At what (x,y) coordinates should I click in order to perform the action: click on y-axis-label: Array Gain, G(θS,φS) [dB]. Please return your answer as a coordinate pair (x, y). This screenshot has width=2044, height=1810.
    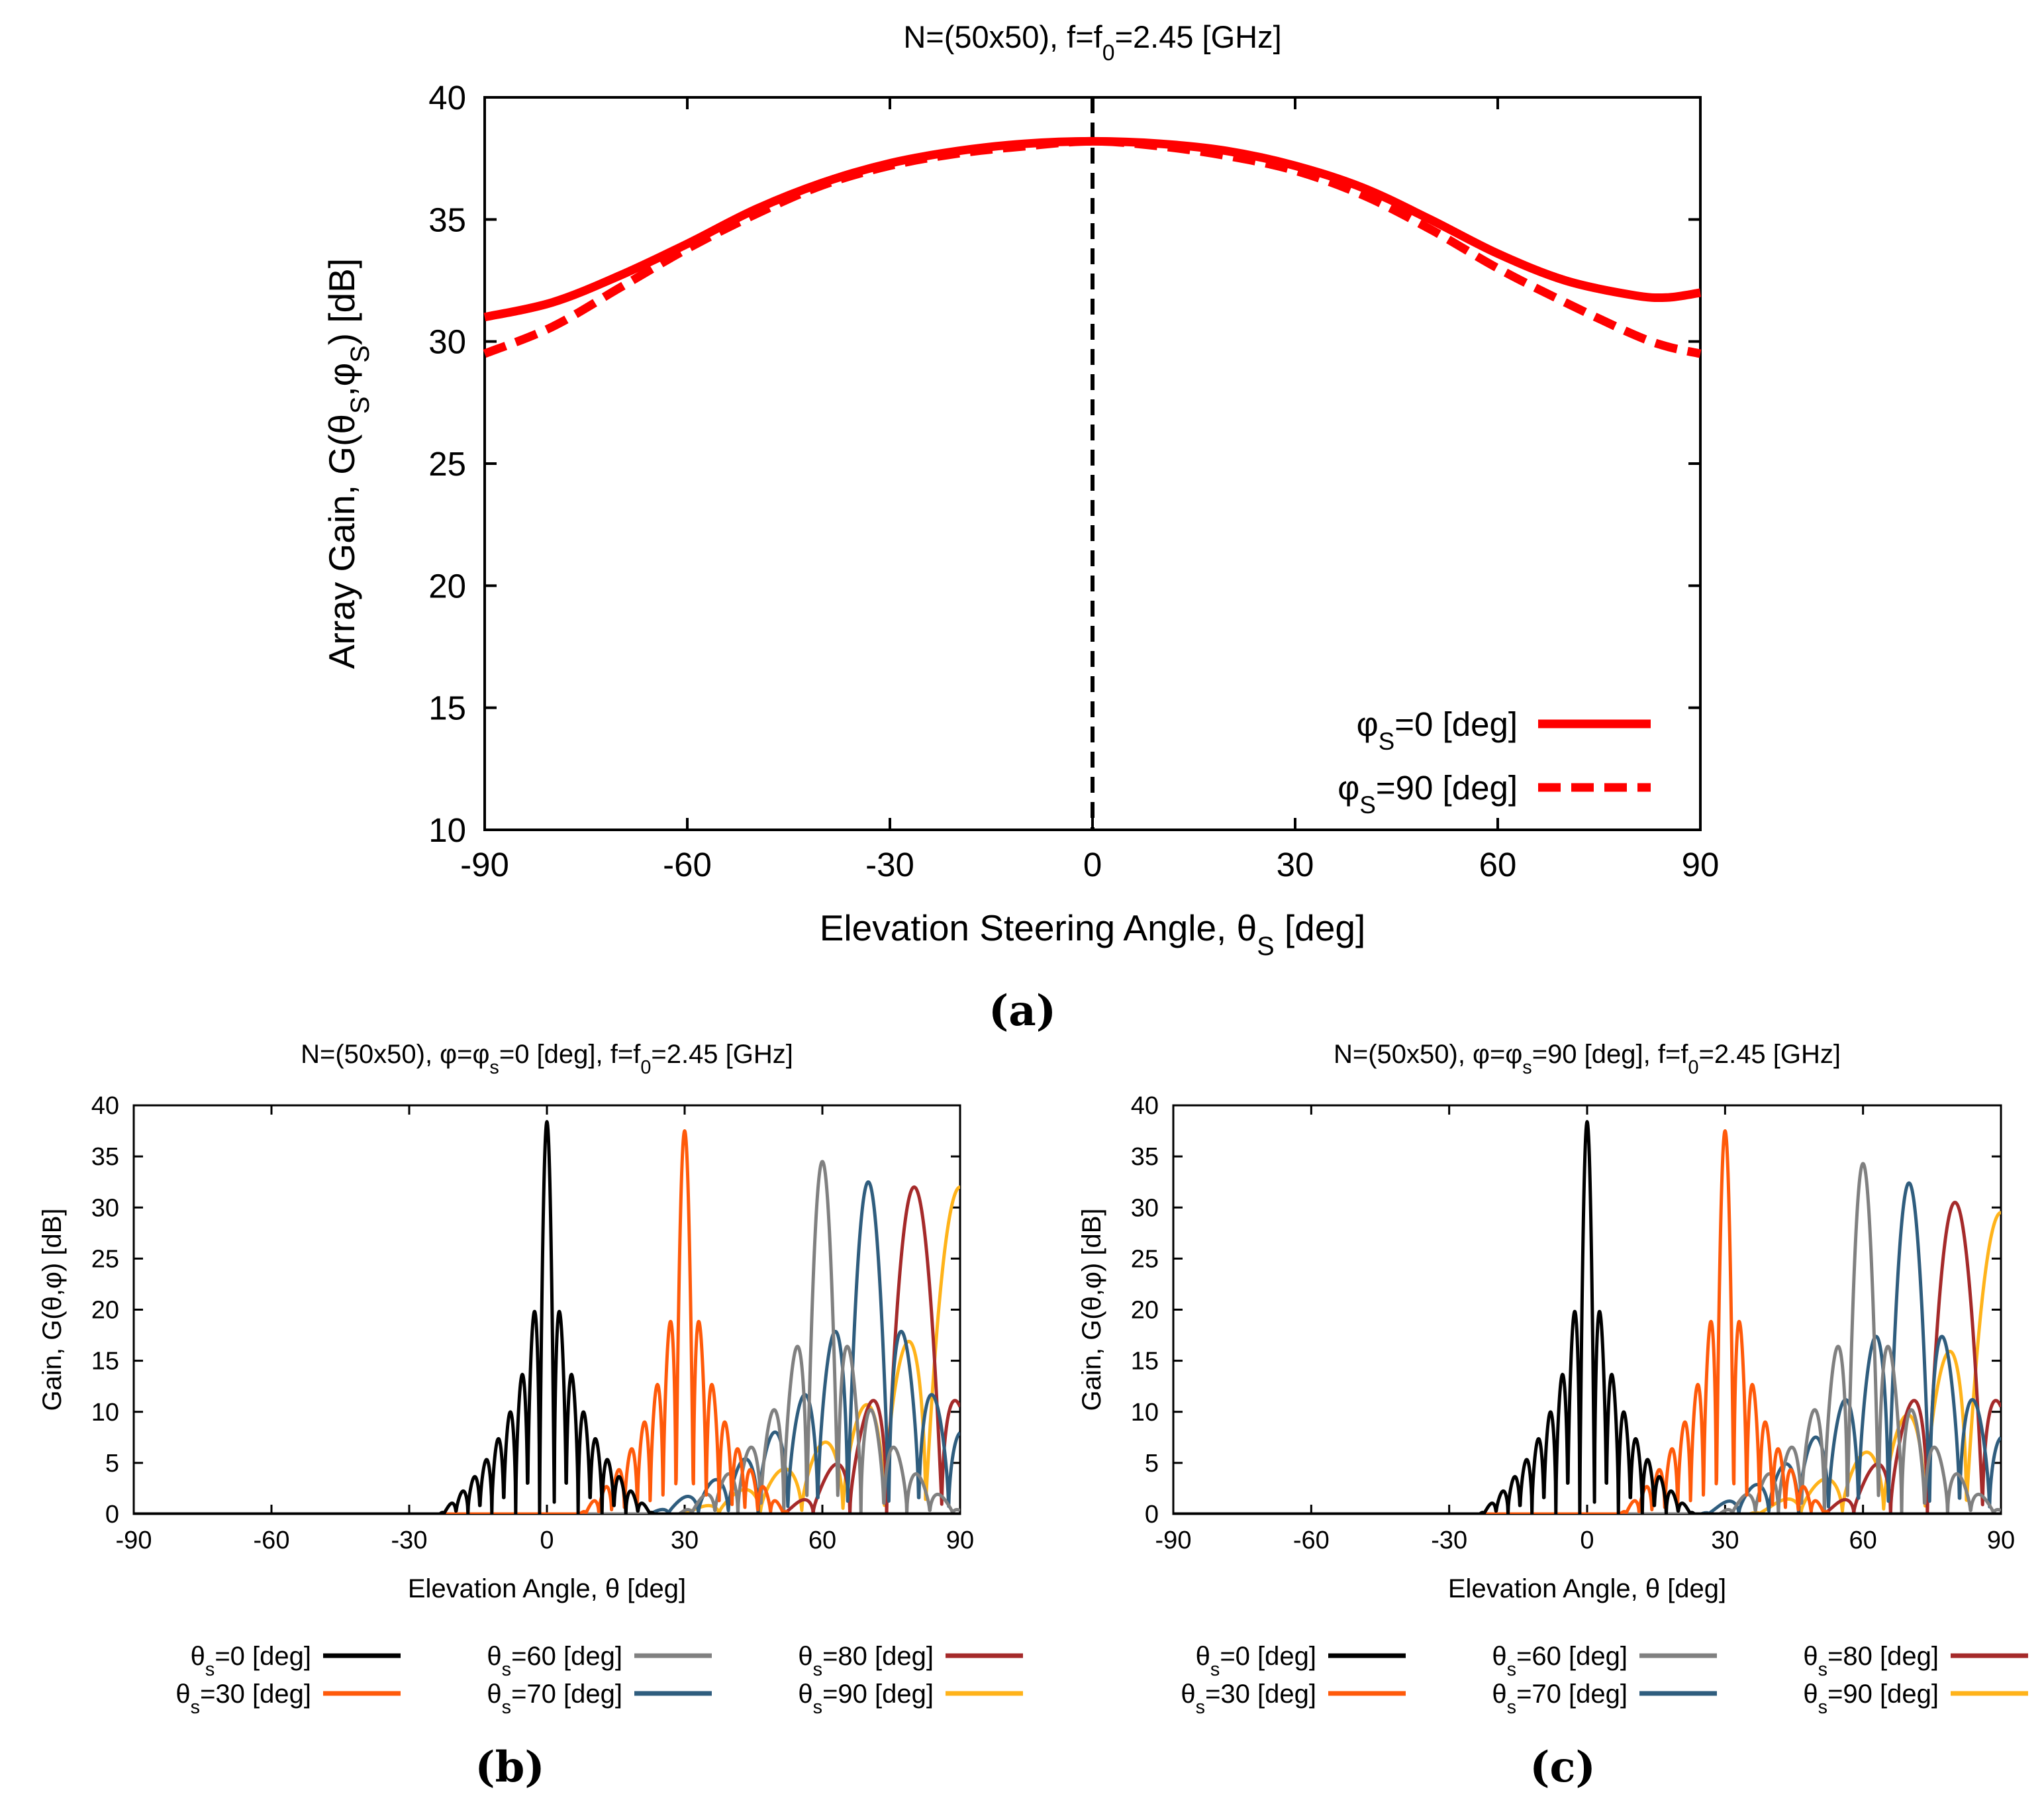
    Looking at the image, I should click on (348, 463).